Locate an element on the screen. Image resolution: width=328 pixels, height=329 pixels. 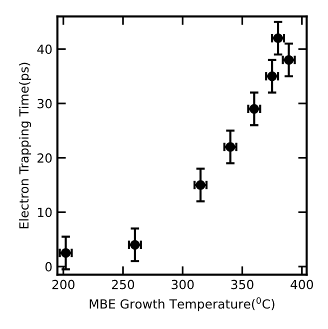
y-tick-label: 10 is located at coordinates (45, 213).